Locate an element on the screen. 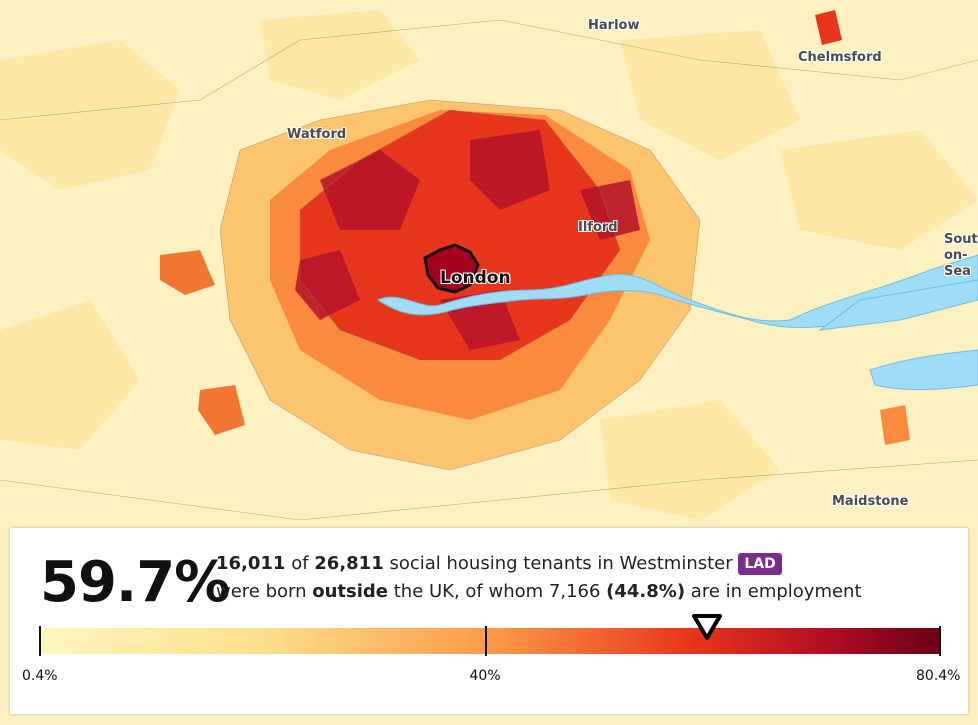 This screenshot has height=725, width=978. hot-zones is located at coordinates (467, 240).